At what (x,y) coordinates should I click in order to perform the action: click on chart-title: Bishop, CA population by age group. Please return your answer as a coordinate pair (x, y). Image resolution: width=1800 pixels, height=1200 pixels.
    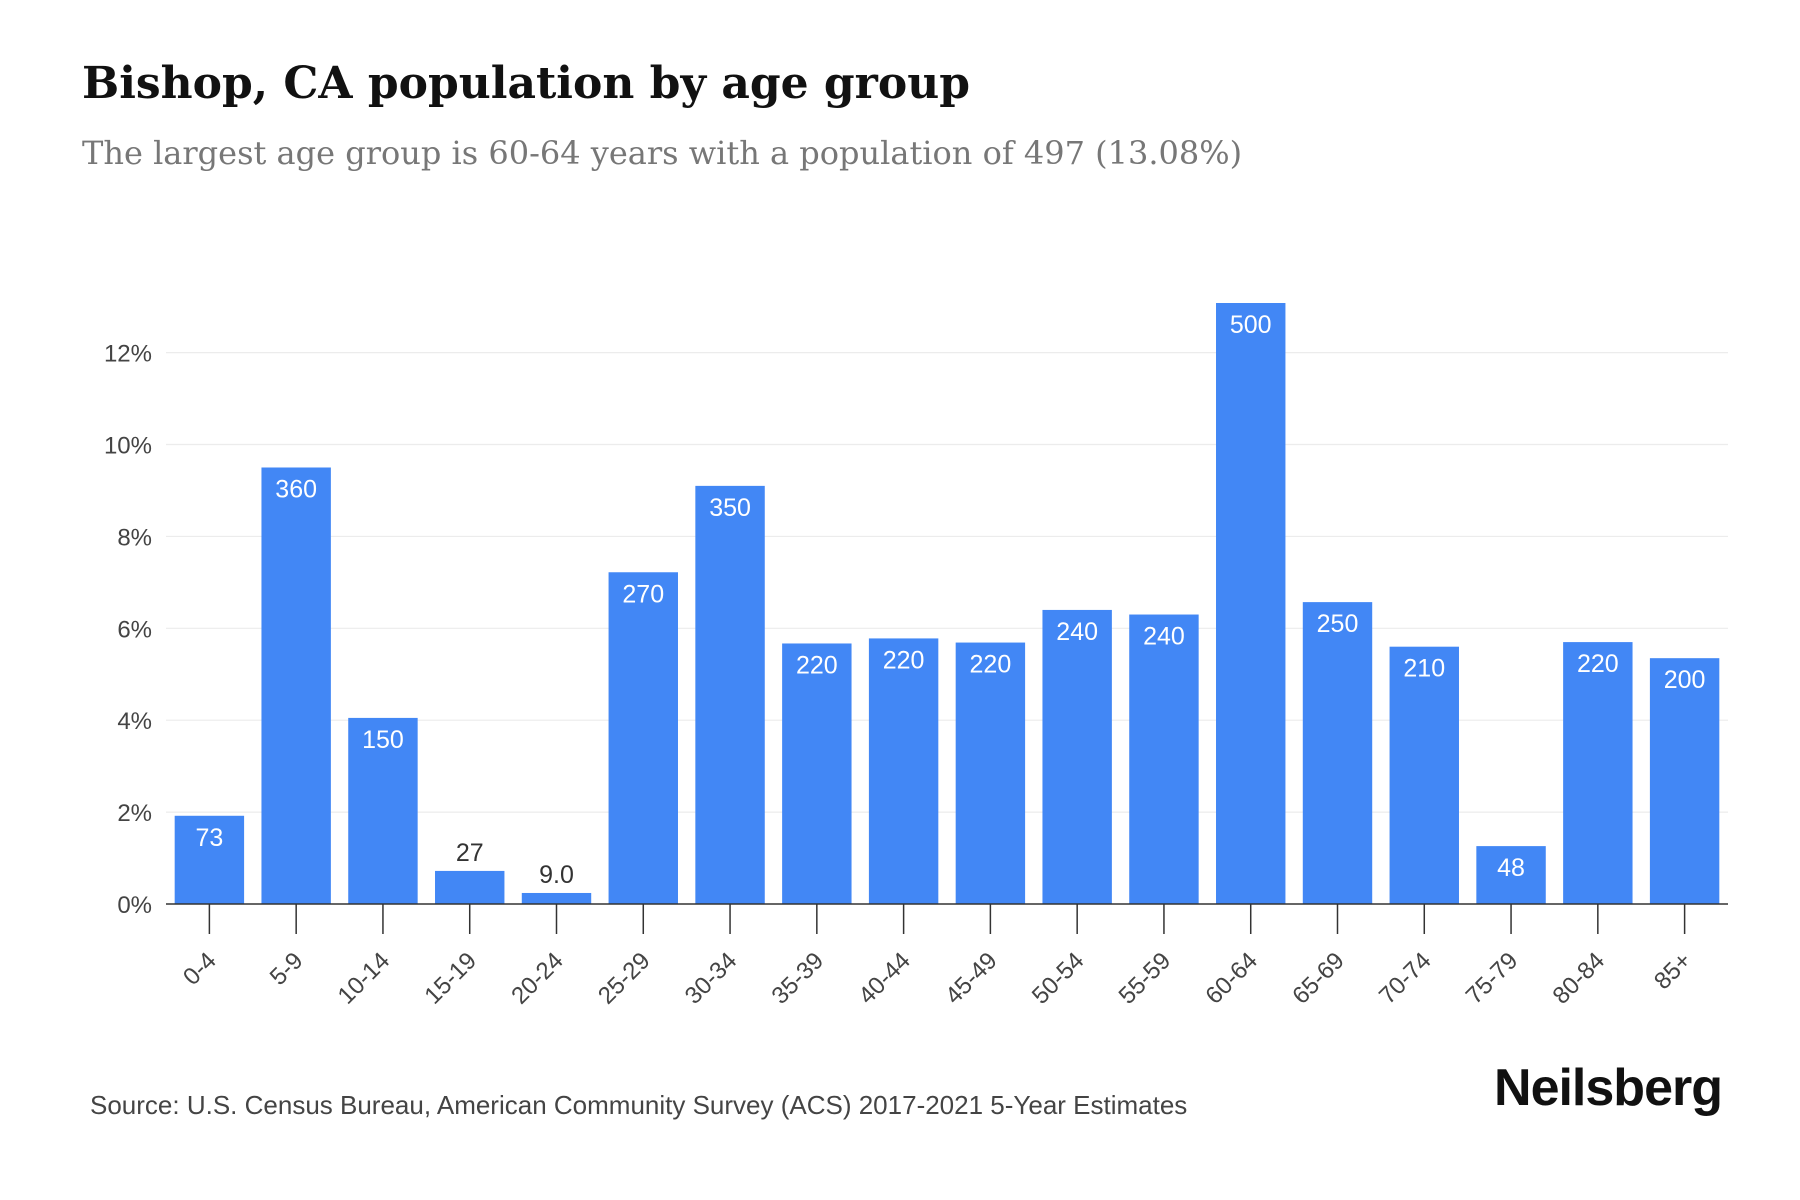
    Looking at the image, I should click on (526, 83).